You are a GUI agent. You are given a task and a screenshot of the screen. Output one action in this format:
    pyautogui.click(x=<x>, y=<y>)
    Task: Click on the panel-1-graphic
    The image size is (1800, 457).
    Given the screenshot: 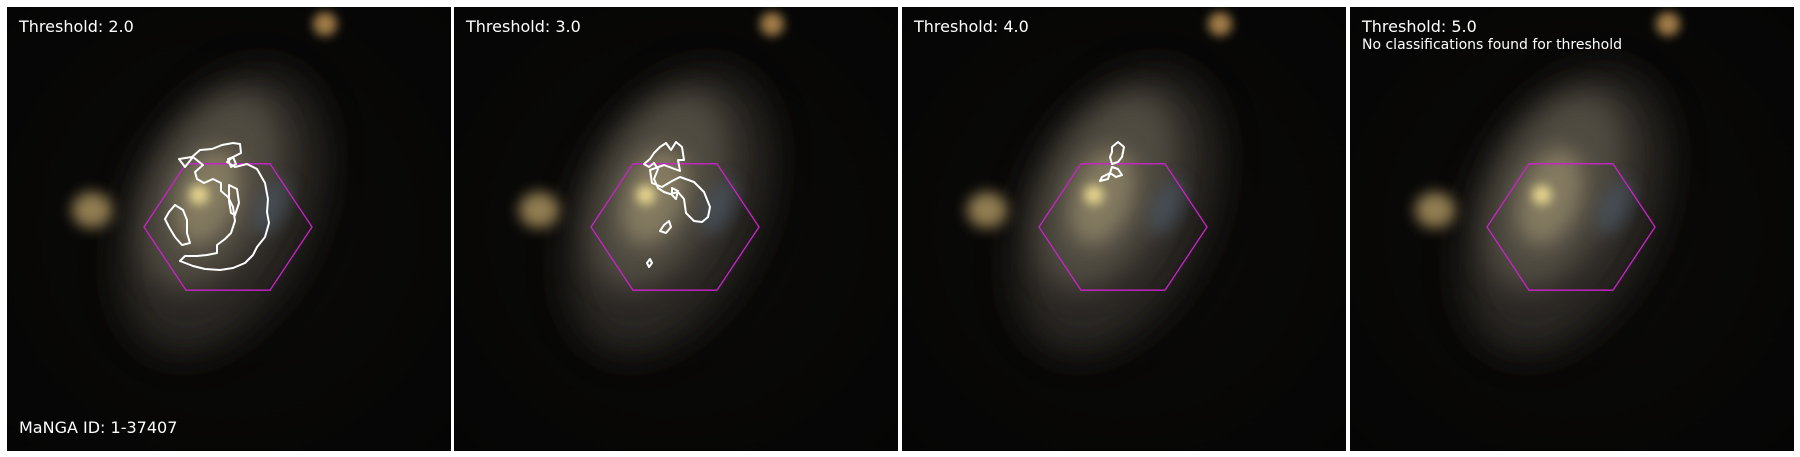 What is the action you would take?
    pyautogui.click(x=204, y=183)
    